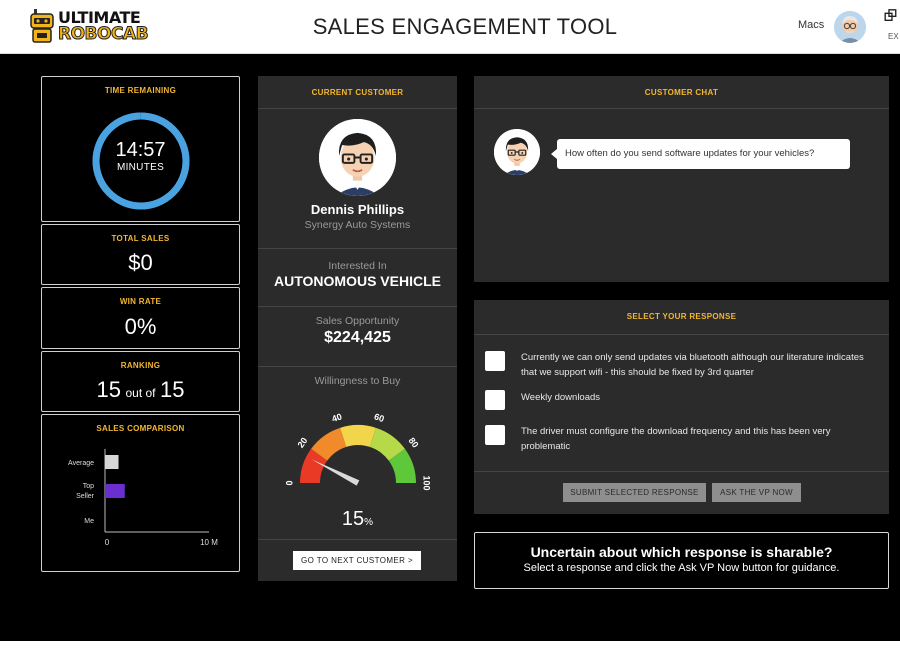 This screenshot has width=900, height=650. What do you see at coordinates (811, 25) in the screenshot?
I see `user-name: Macs` at bounding box center [811, 25].